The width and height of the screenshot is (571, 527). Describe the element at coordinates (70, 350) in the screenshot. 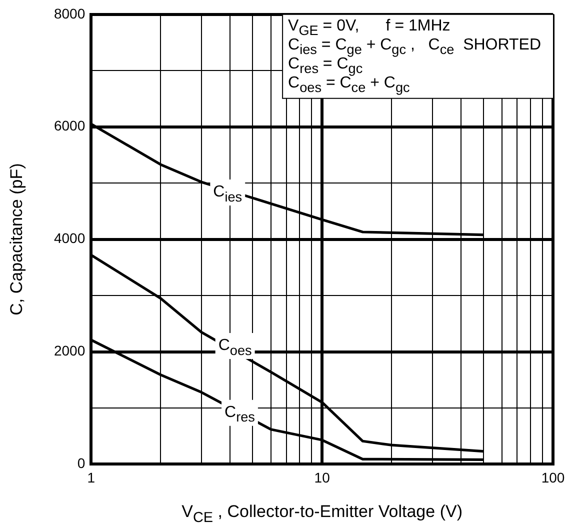

I see `y-tick-label: 2000` at that location.